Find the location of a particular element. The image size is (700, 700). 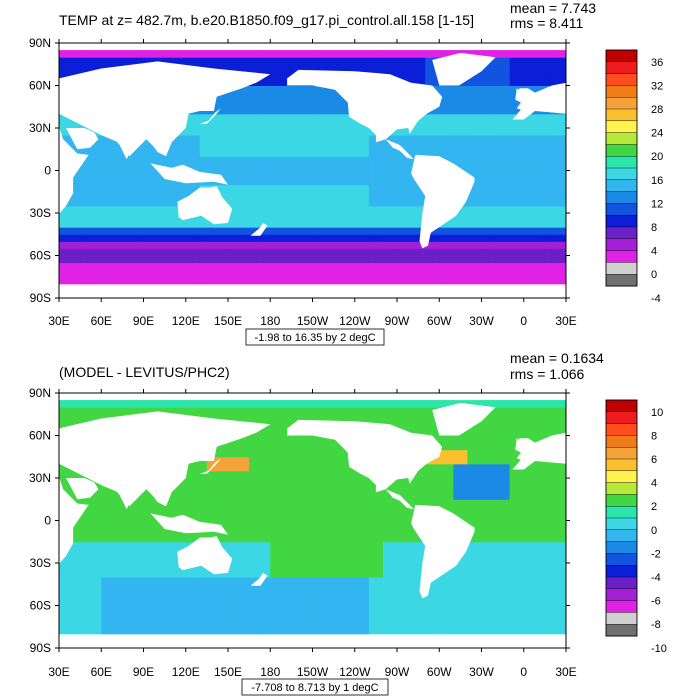

contour-info: -7.708 to 8.713 by 1 degC is located at coordinates (314, 688).